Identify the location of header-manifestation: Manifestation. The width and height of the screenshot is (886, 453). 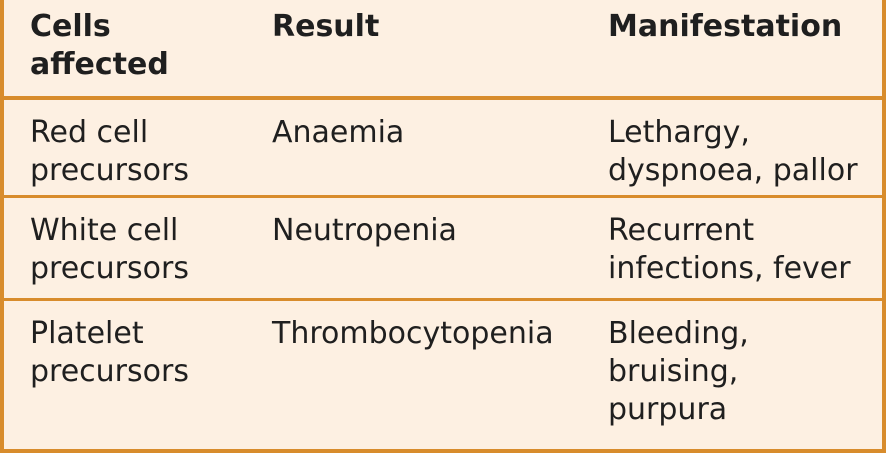
(731, 49).